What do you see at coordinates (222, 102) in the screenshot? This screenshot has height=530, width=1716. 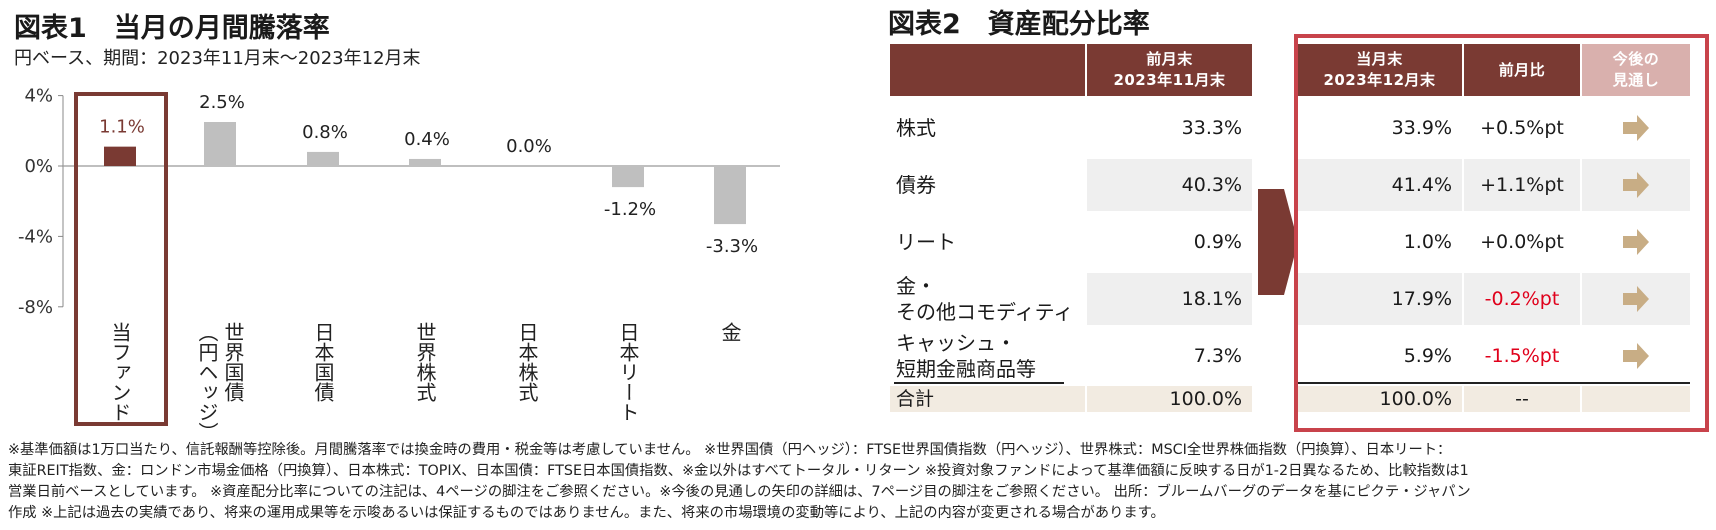 I see `data-label: 2.5%` at bounding box center [222, 102].